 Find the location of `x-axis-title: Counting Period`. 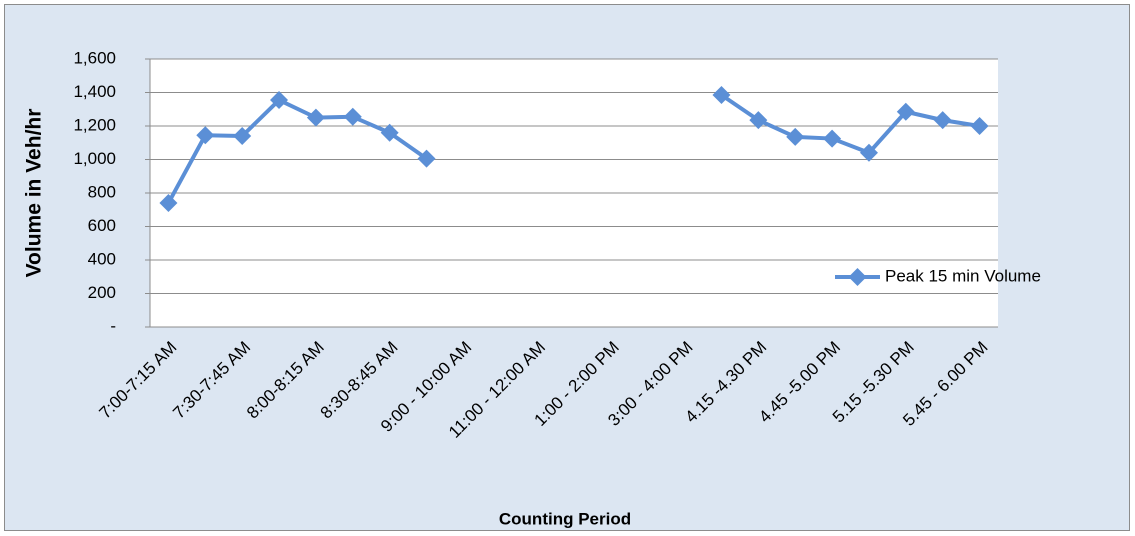

x-axis-title: Counting Period is located at coordinates (565, 518).